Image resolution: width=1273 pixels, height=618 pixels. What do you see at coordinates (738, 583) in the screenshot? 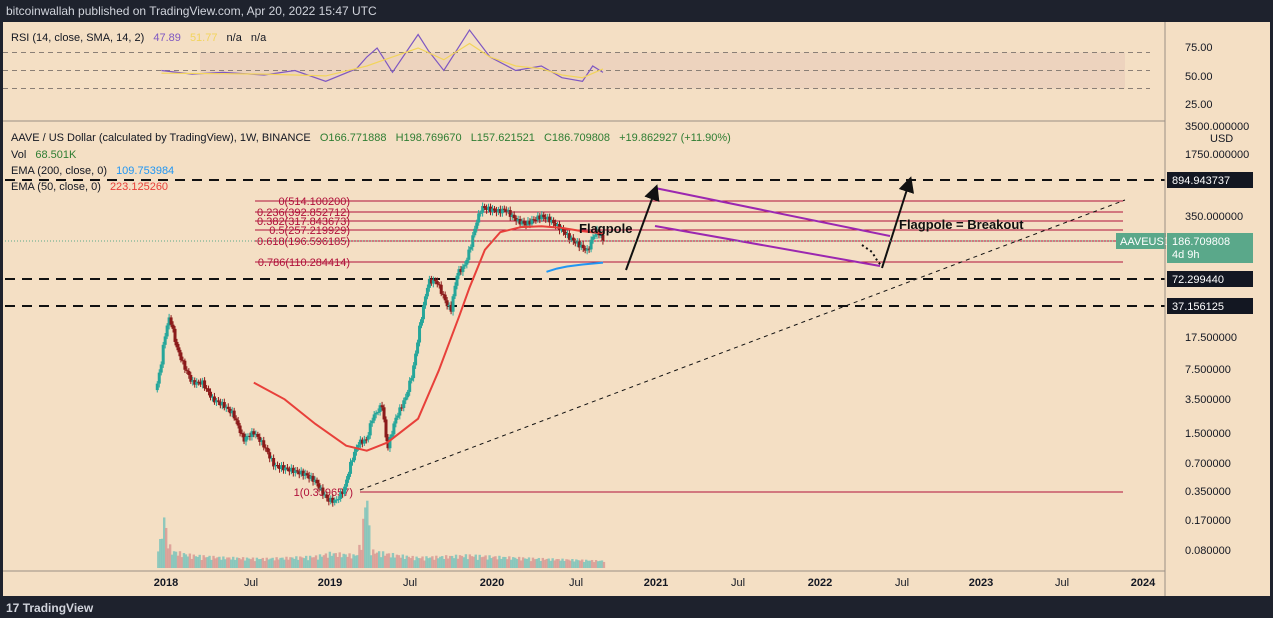
I see `time-tick-label: Jul` at bounding box center [738, 583].